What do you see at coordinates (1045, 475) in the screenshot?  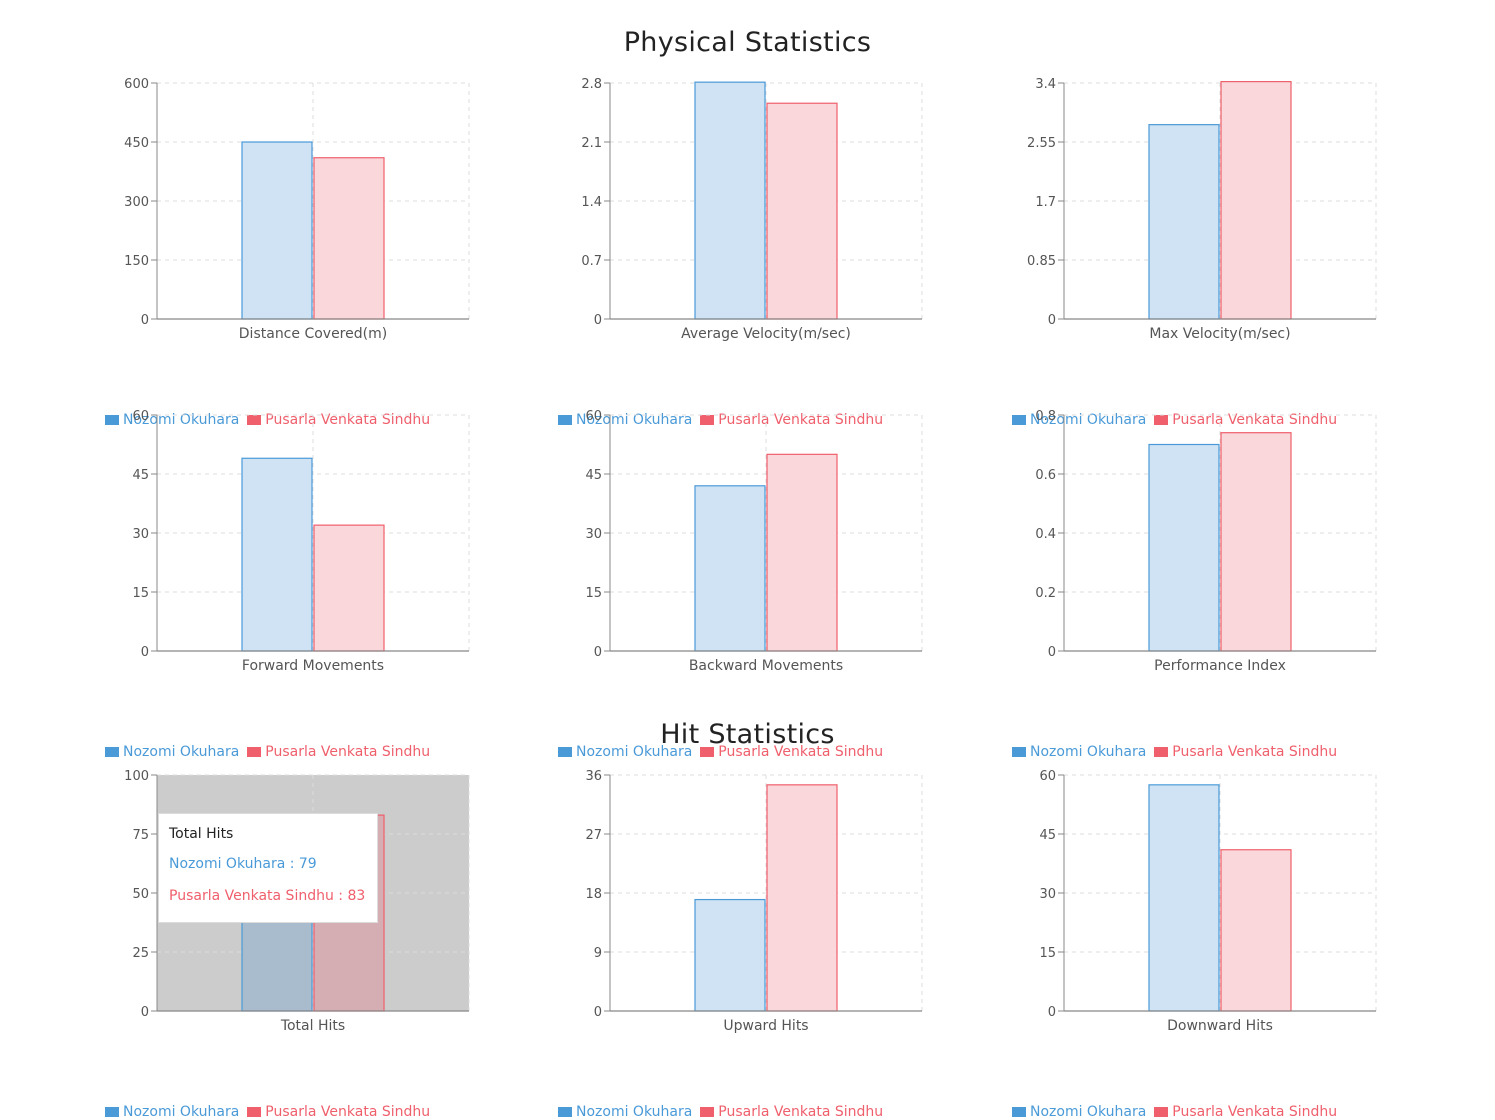 I see `y-tick-label: 0.6` at bounding box center [1045, 475].